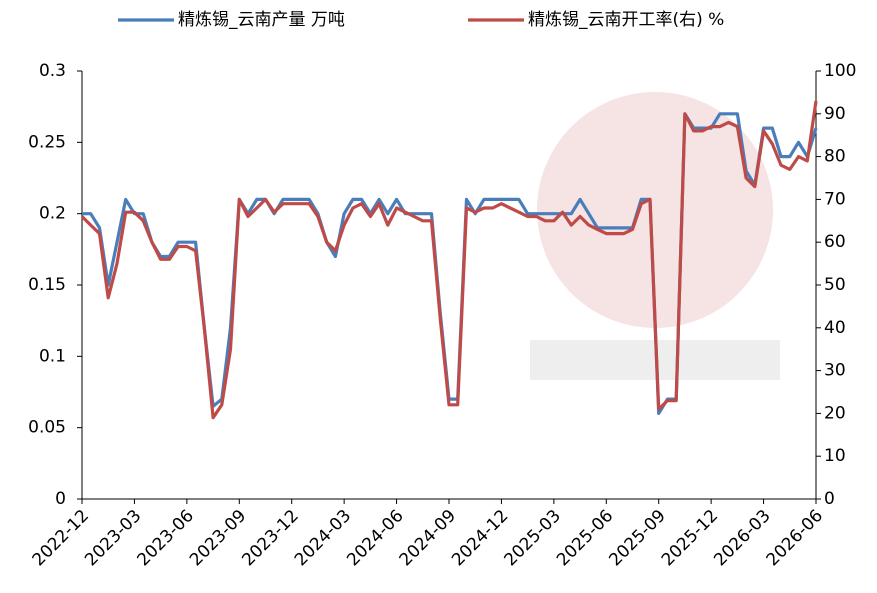  Describe the element at coordinates (835, 242) in the screenshot. I see `y2-tick-label: 60` at that location.